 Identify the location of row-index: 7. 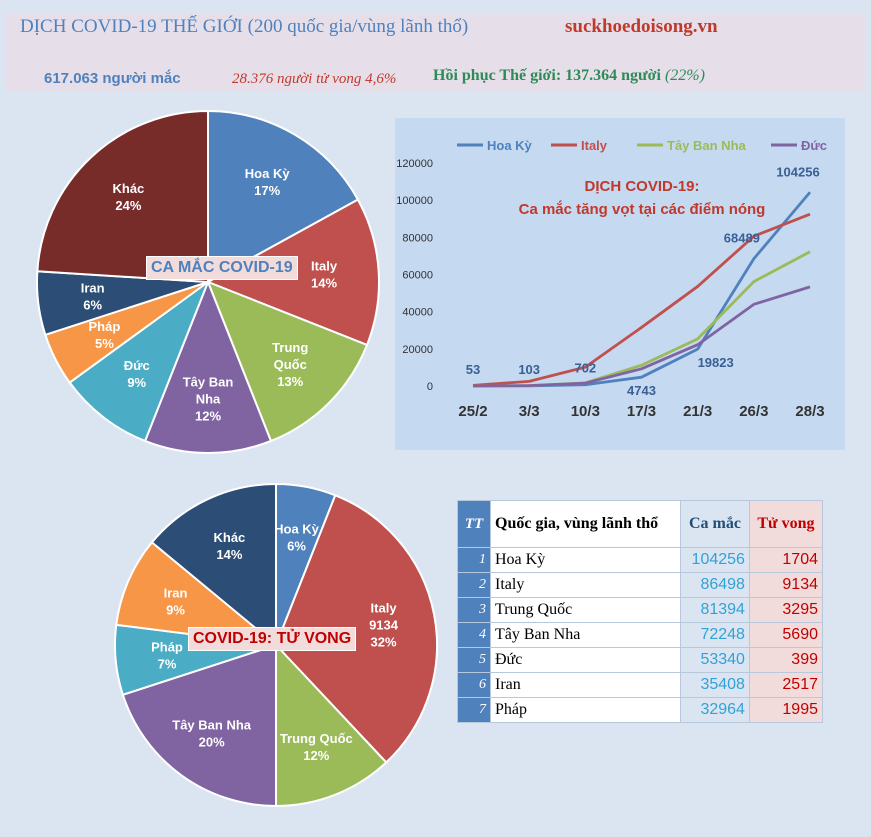
(474, 710).